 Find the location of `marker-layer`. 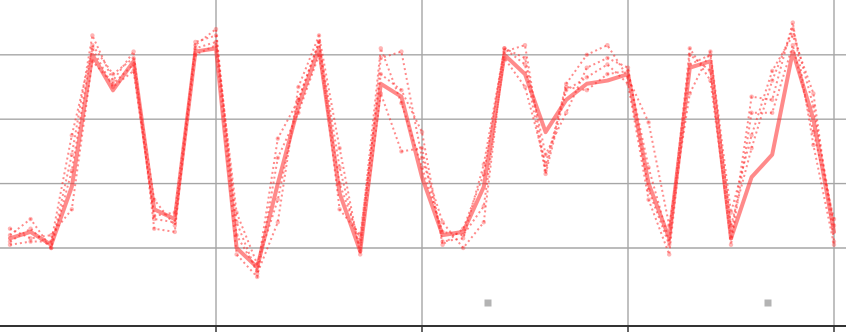

marker-layer is located at coordinates (628, 303).